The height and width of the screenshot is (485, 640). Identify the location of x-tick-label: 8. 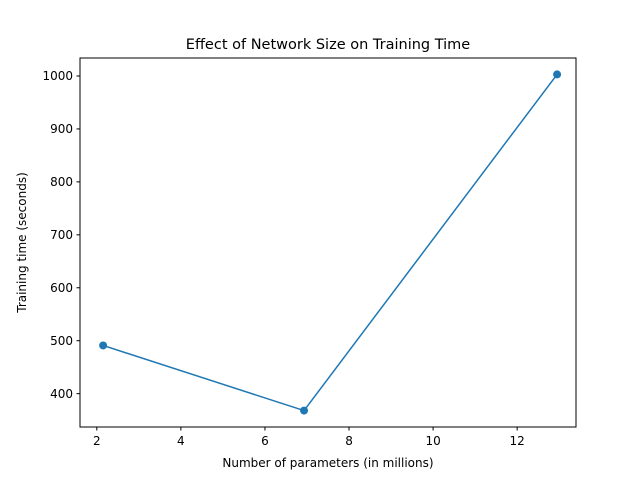
(349, 441).